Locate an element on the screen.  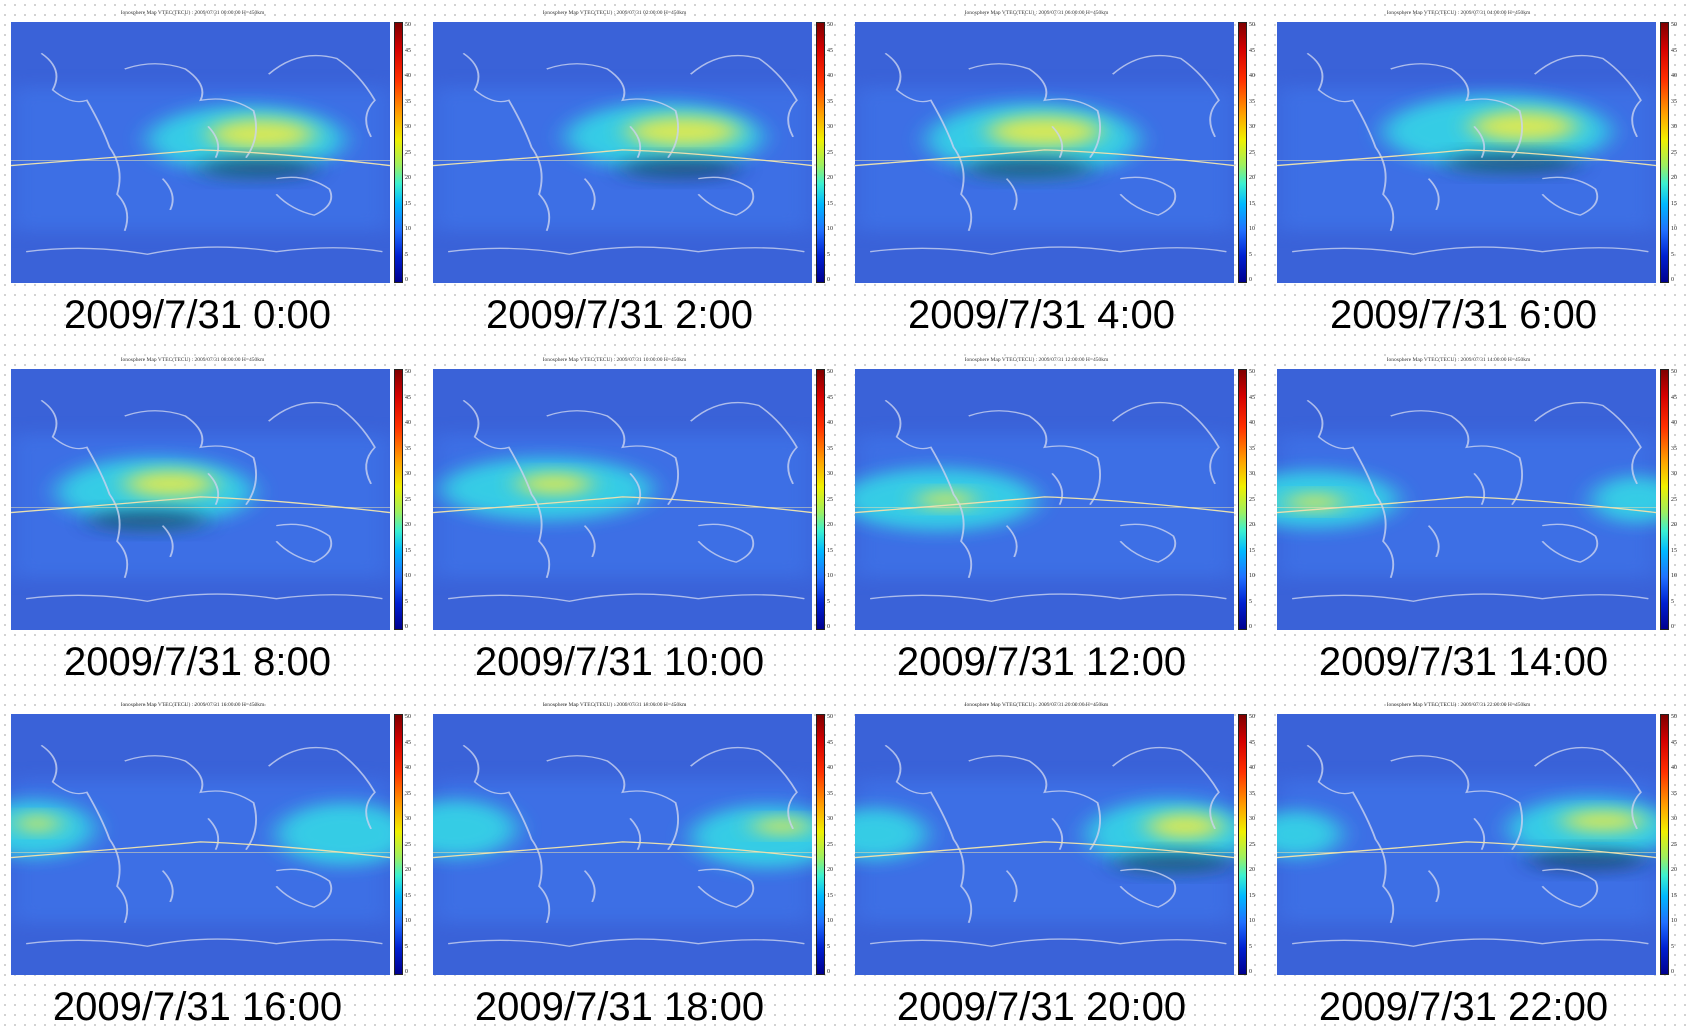
timestamp-caption: 2009/7/31 6:00 is located at coordinates (1463, 315).